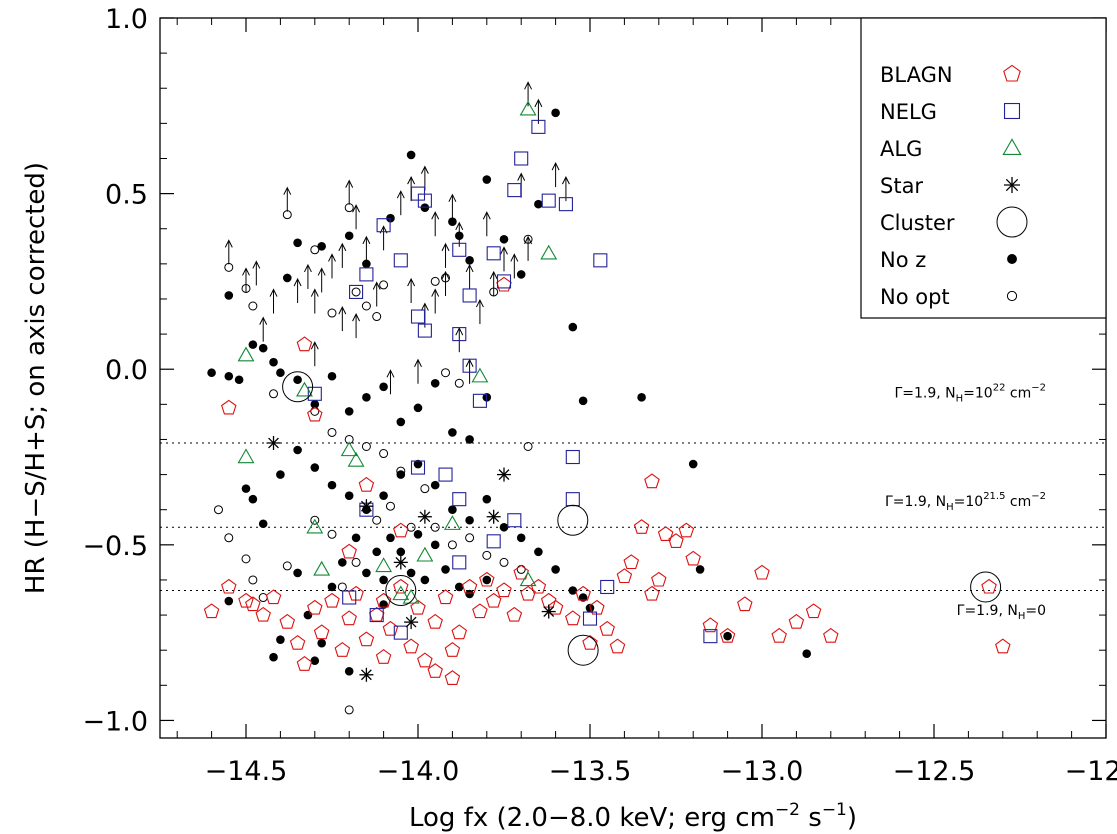 This screenshot has height=834, width=1117. What do you see at coordinates (126, 19) in the screenshot?
I see `y-tick-label: 1.0` at bounding box center [126, 19].